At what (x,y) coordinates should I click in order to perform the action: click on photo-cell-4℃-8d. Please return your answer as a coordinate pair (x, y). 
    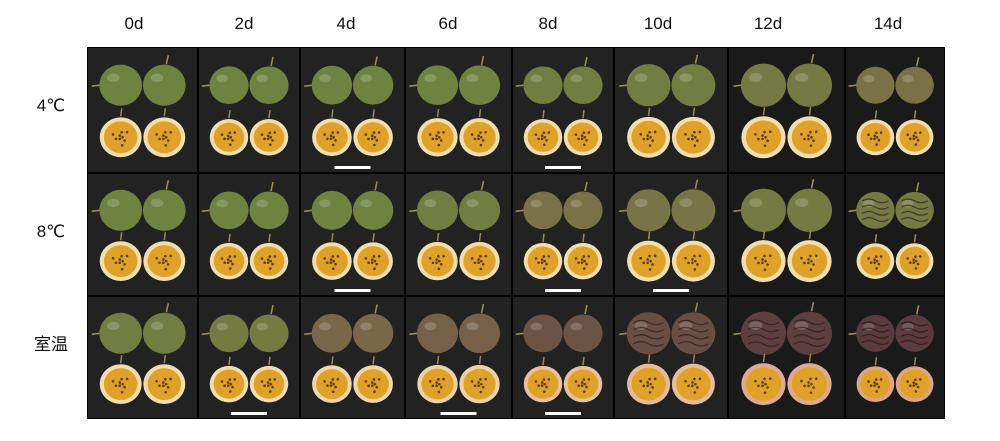
    Looking at the image, I should click on (563, 110).